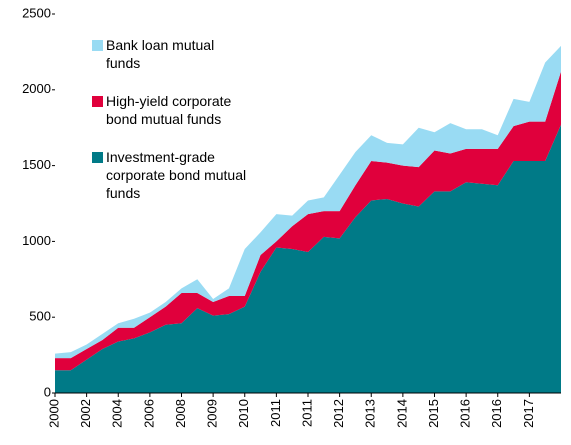  Describe the element at coordinates (117, 413) in the screenshot. I see `x-tick-label: 2004` at that location.